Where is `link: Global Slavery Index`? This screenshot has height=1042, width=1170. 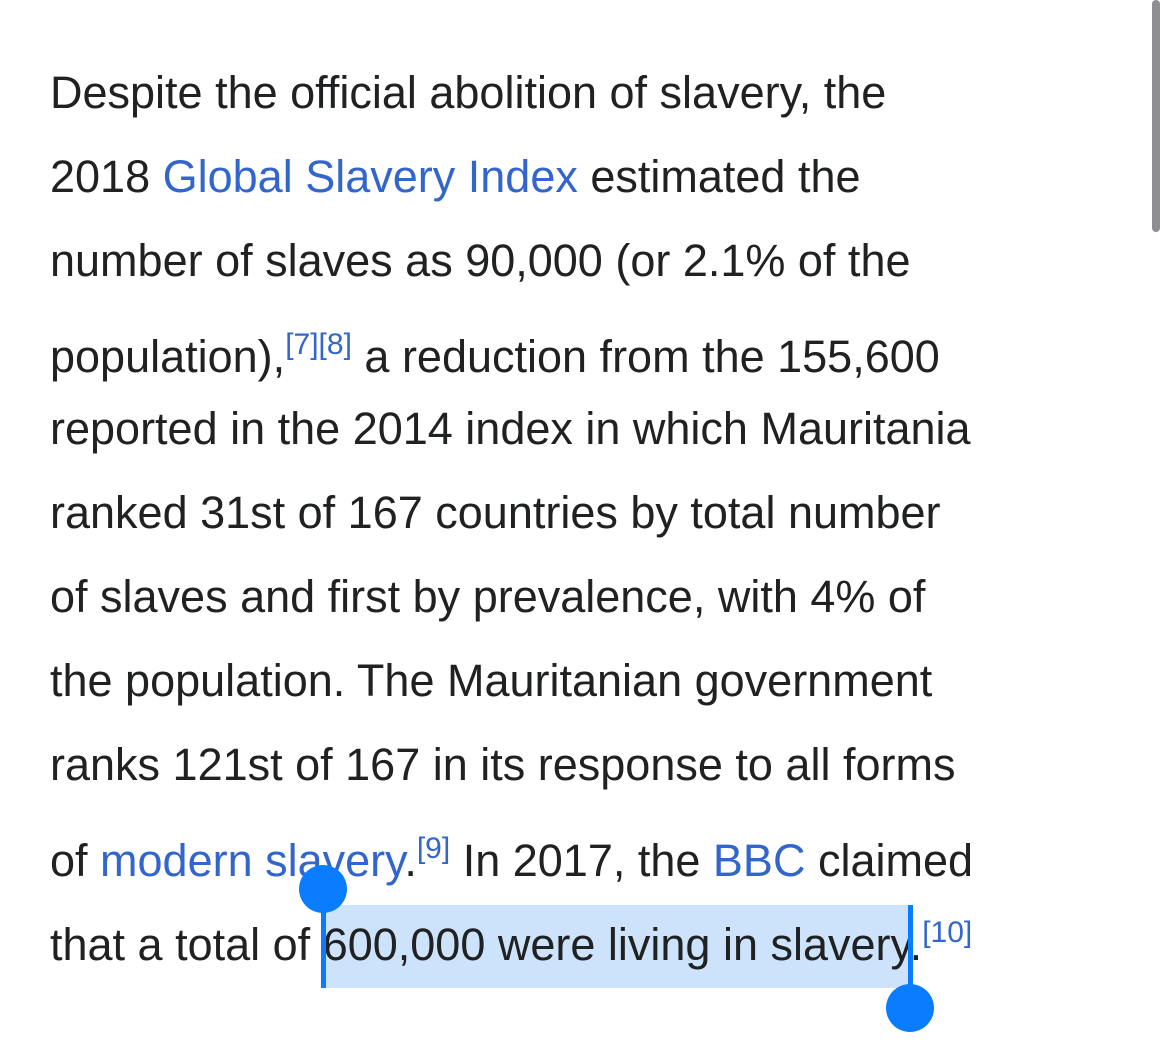 link: Global Slavery Index is located at coordinates (370, 176).